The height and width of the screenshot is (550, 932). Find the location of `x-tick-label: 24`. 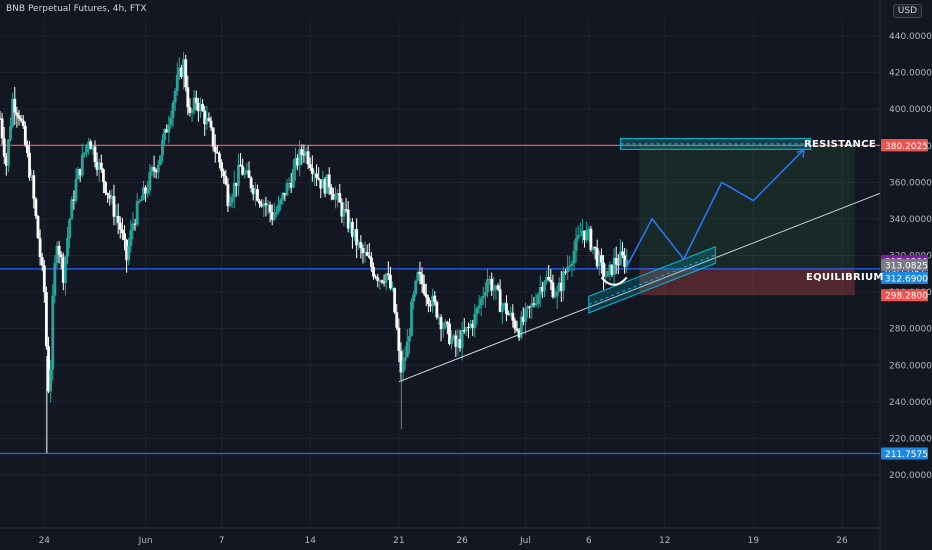

x-tick-label: 24 is located at coordinates (45, 541).